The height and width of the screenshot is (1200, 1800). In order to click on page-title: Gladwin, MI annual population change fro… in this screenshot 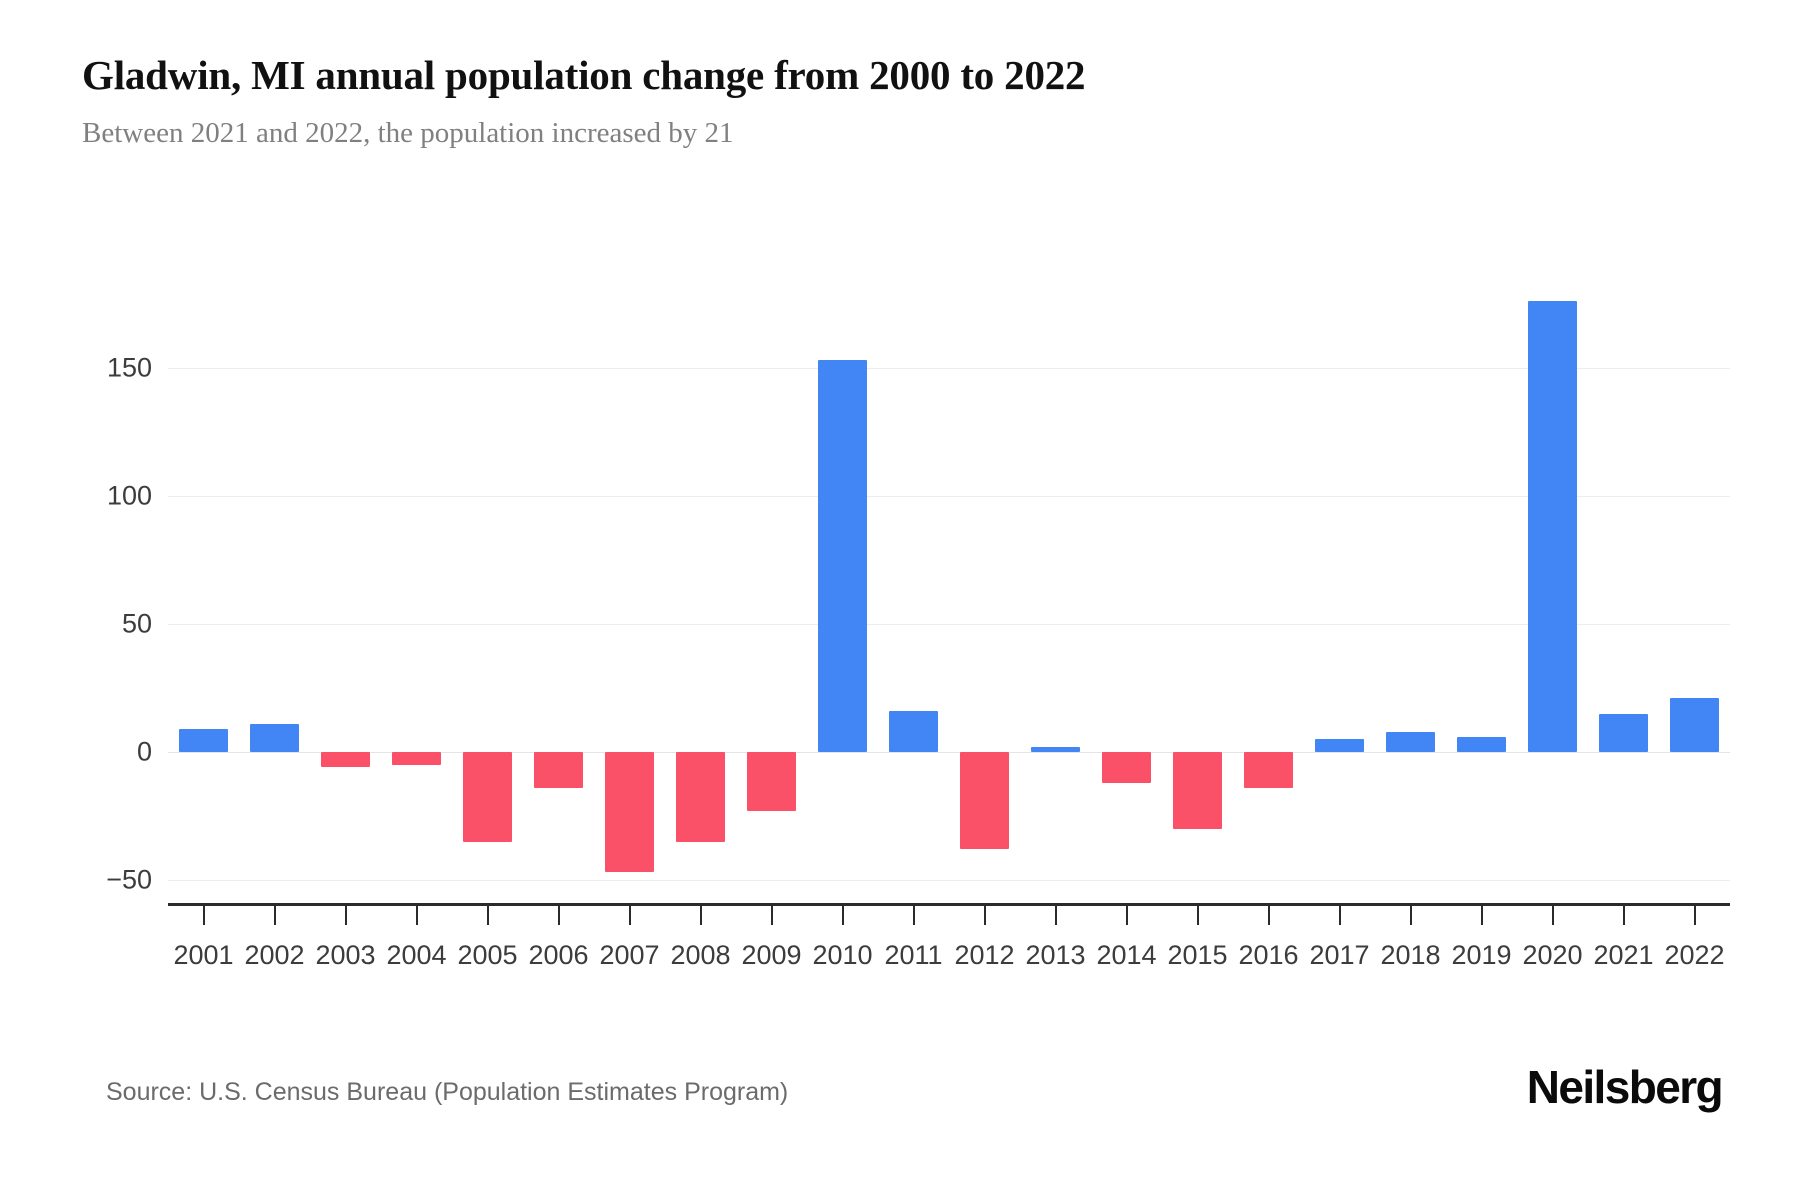, I will do `click(584, 75)`.